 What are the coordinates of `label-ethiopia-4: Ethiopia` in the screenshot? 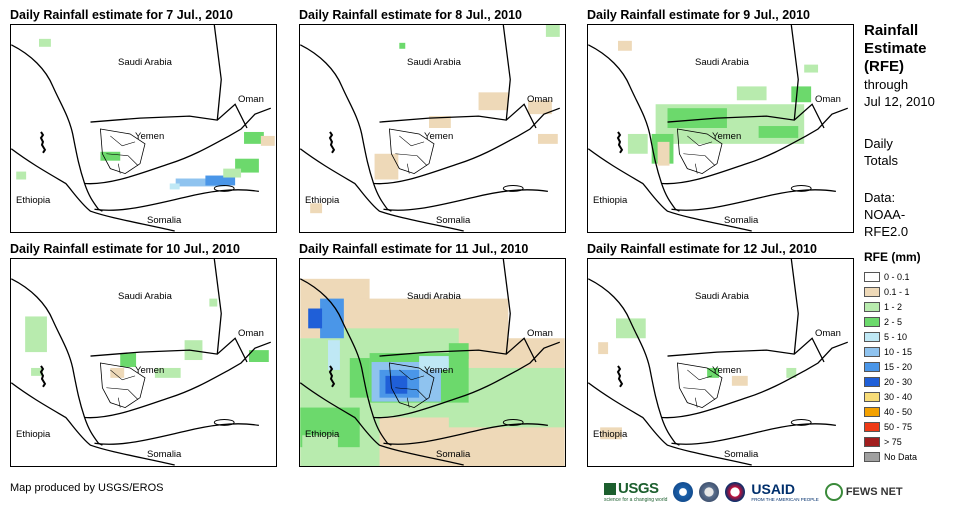 It's located at (33, 434).